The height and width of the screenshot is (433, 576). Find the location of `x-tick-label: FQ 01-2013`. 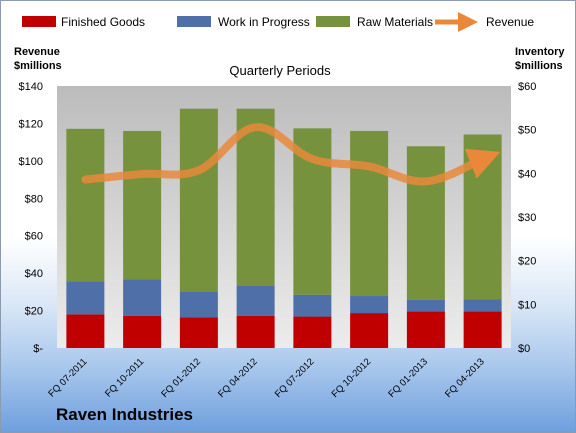

x-tick-label: FQ 01-2013 is located at coordinates (408, 378).